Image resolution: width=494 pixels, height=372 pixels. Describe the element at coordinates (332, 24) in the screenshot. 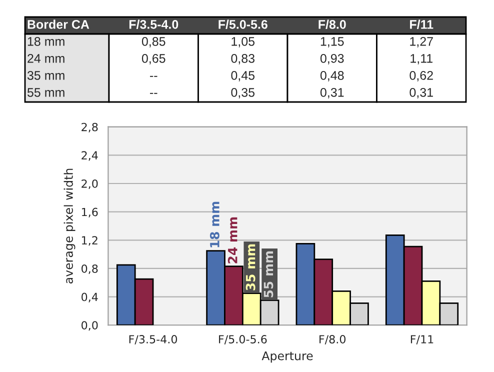

I see `category-label: F/8.0` at that location.